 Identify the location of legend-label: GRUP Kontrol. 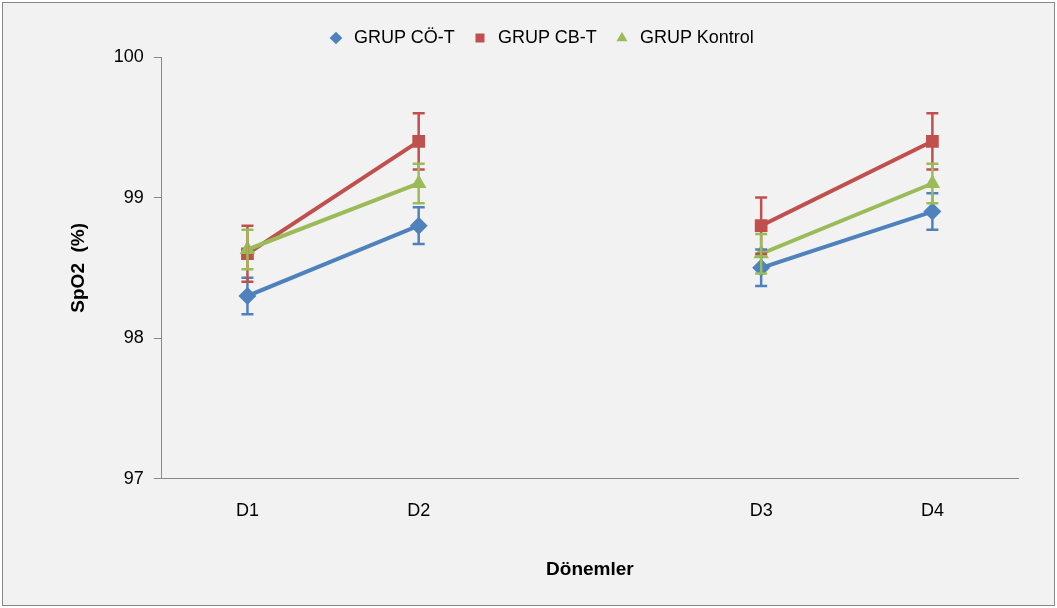
(696, 36).